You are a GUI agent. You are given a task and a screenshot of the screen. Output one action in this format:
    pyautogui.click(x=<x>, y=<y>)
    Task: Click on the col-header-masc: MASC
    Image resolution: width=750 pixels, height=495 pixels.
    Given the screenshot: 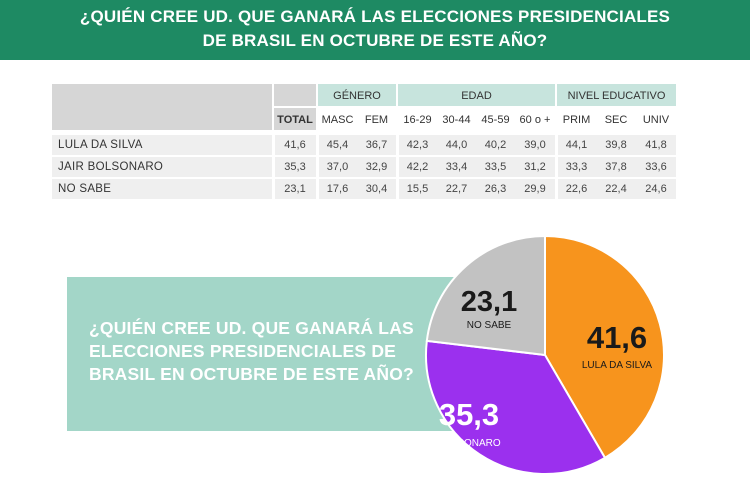 What is the action you would take?
    pyautogui.click(x=337, y=120)
    